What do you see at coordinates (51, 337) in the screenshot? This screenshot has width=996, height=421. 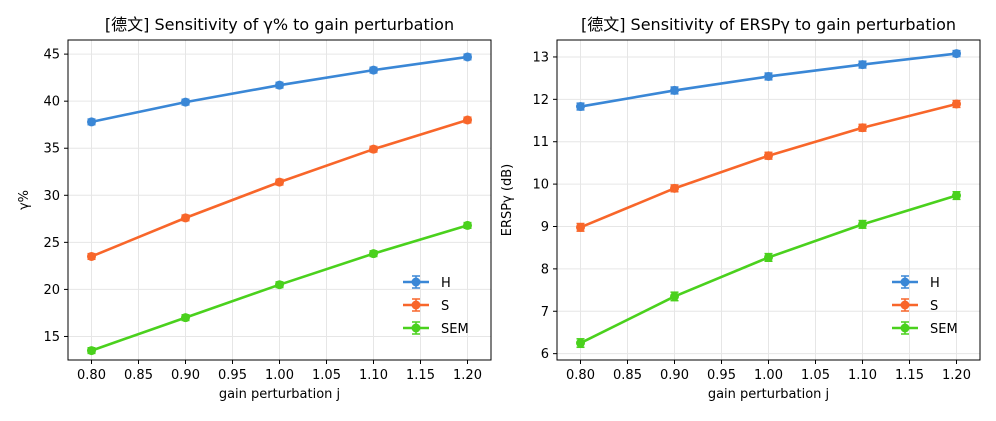 I see `y-tick-label: 15` at bounding box center [51, 337].